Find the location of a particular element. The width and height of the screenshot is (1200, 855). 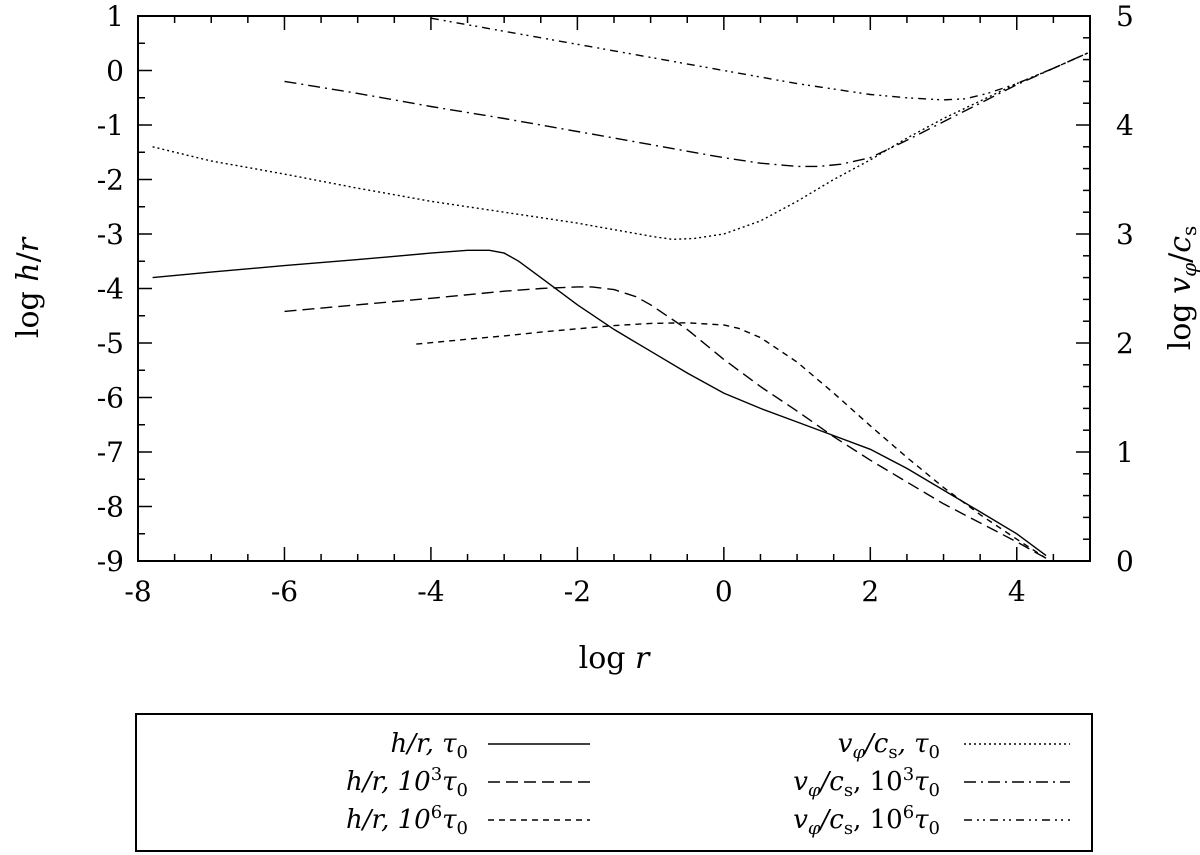

y-tick-label: -3 is located at coordinates (110, 234).